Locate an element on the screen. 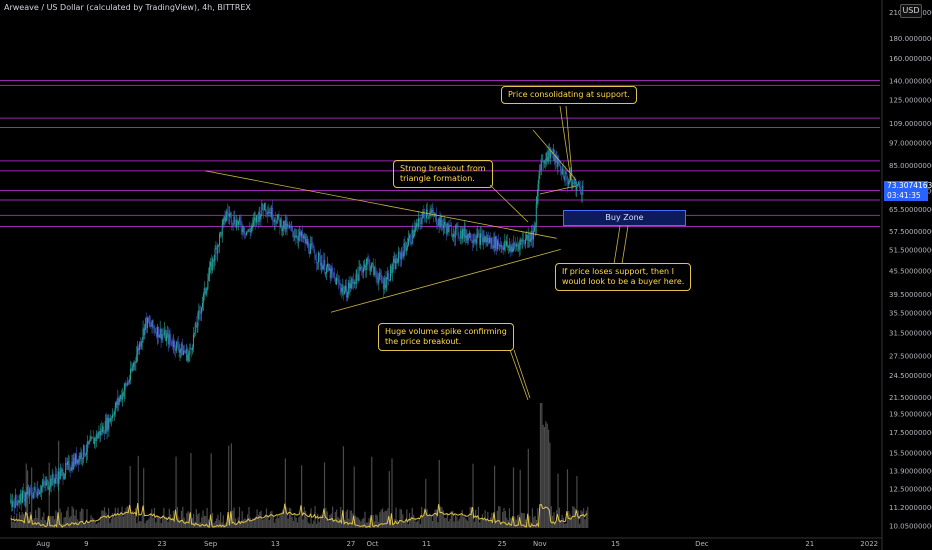  annotation-breakout: Strong breakout from triangle formation. is located at coordinates (443, 174).